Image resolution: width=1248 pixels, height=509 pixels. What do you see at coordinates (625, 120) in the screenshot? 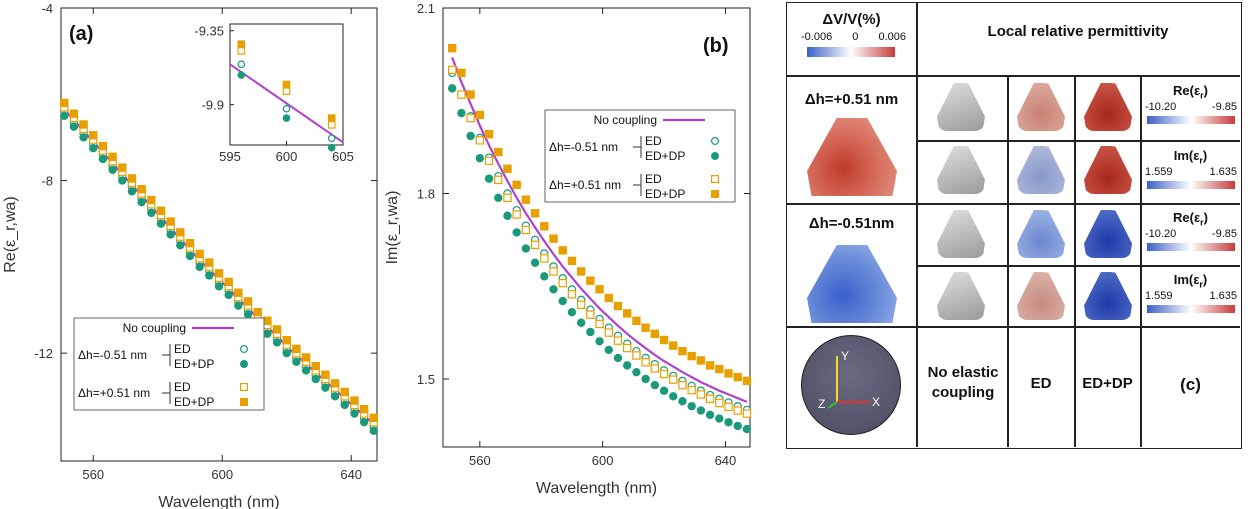
I see `legend-title: No coupling` at bounding box center [625, 120].